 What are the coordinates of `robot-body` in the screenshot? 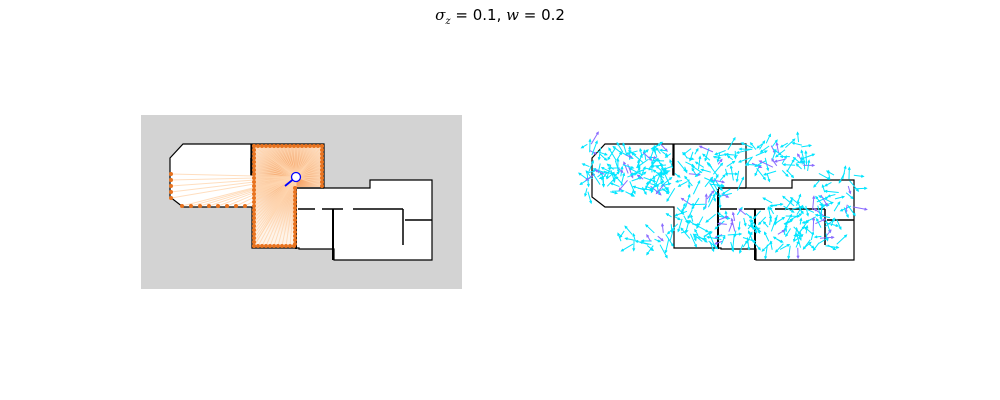 It's located at (296, 177).